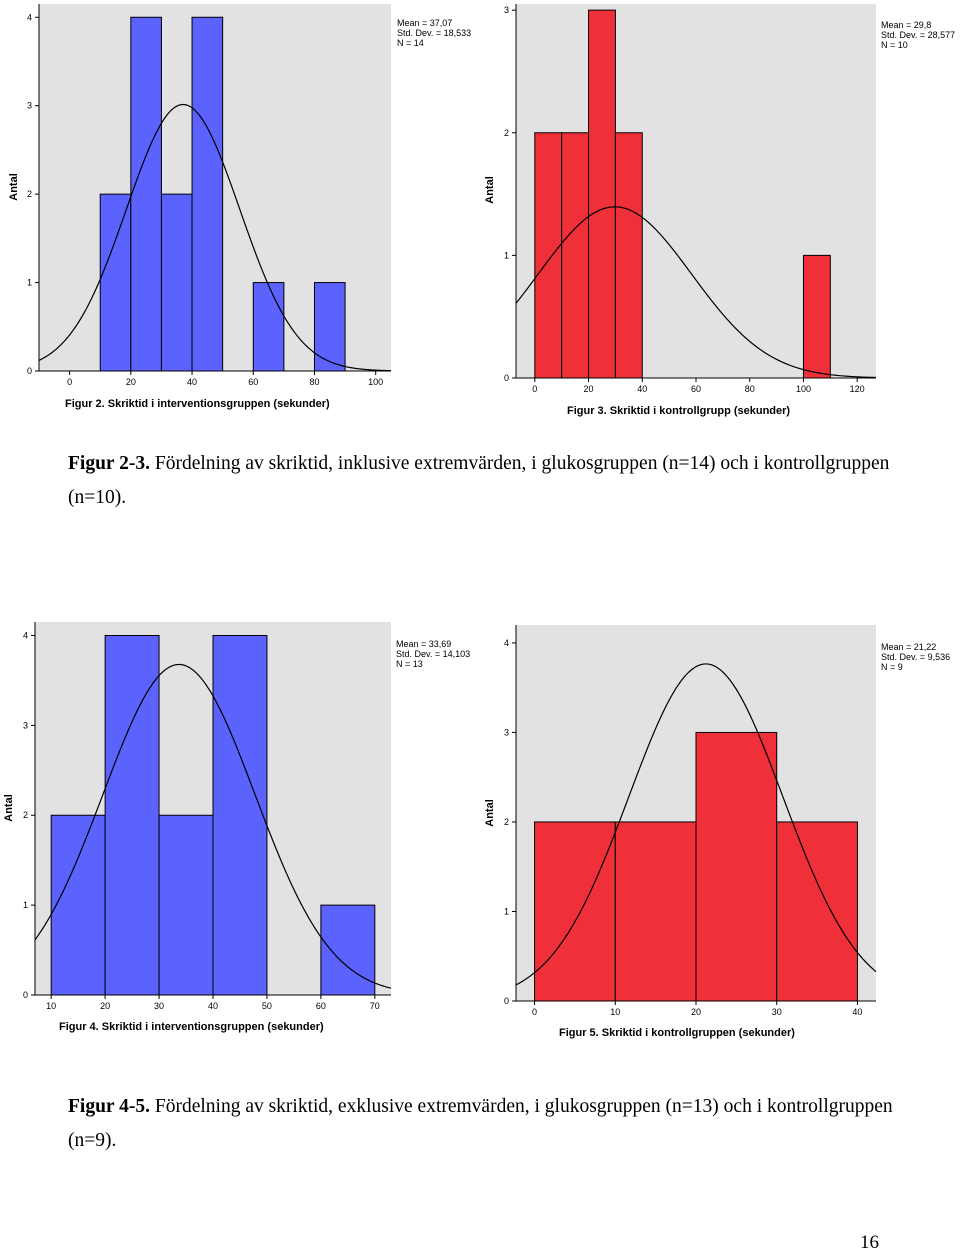 This screenshot has width=960, height=1257. What do you see at coordinates (915, 657) in the screenshot?
I see `stat-std-dev: Std. Dev. = 9,536` at bounding box center [915, 657].